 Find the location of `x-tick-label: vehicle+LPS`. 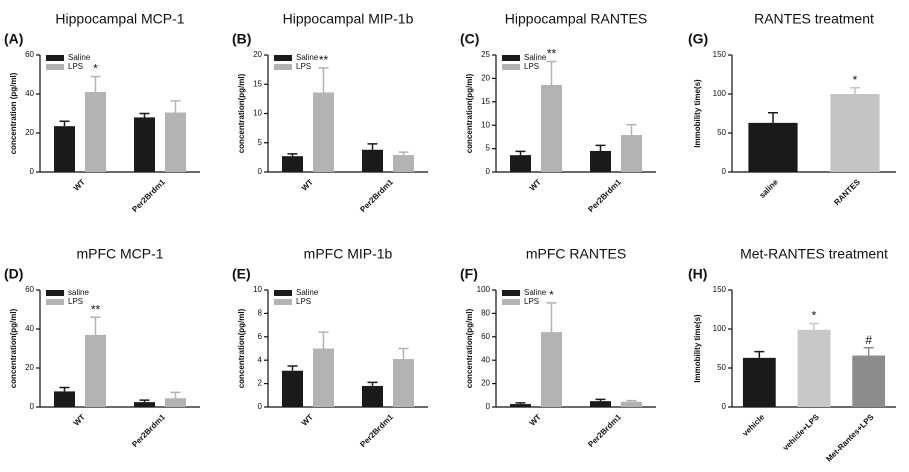

x-tick-label: vehicle+LPS is located at coordinates (801, 432).